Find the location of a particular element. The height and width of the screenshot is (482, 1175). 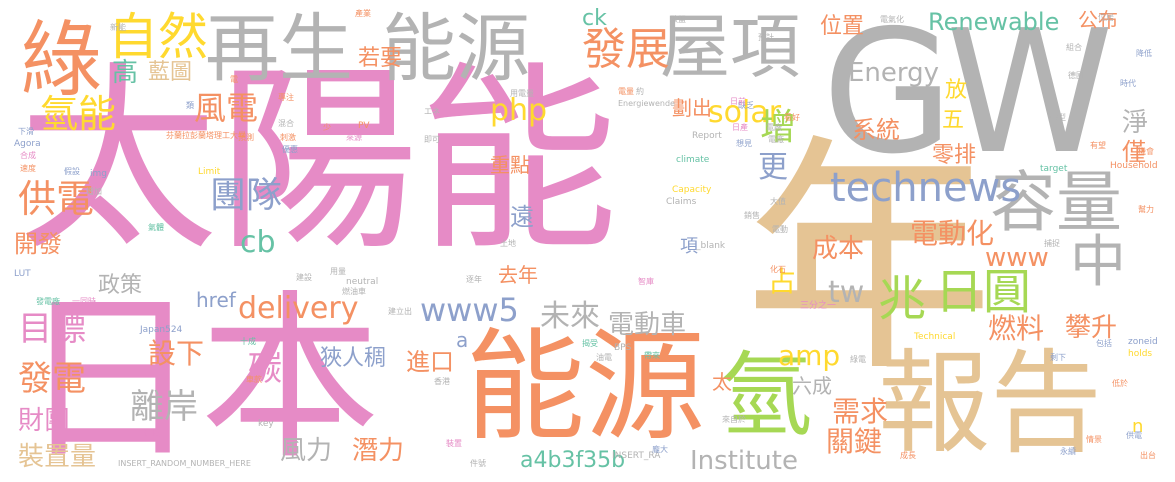

word: 進口 is located at coordinates (430, 362).